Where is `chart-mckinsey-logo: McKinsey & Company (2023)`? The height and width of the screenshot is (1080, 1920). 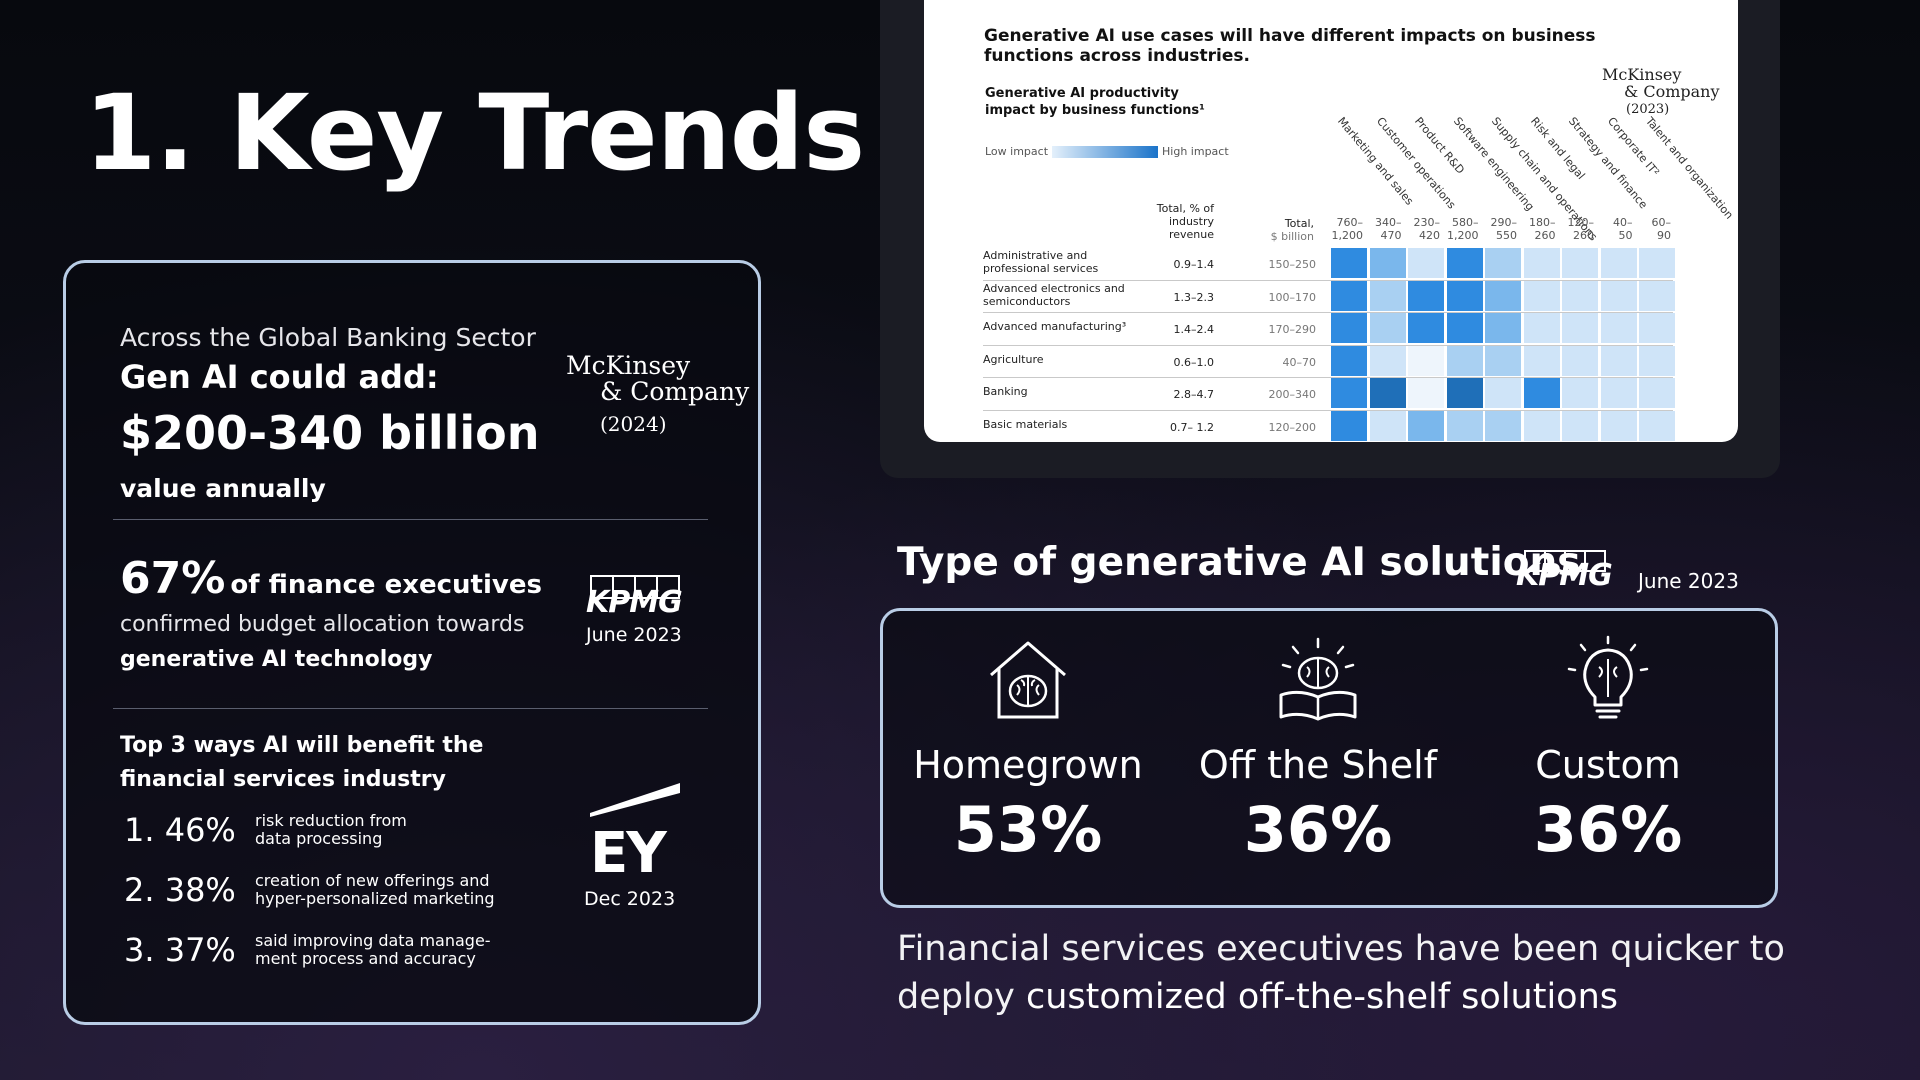 chart-mckinsey-logo: McKinsey & Company (2023) is located at coordinates (1661, 91).